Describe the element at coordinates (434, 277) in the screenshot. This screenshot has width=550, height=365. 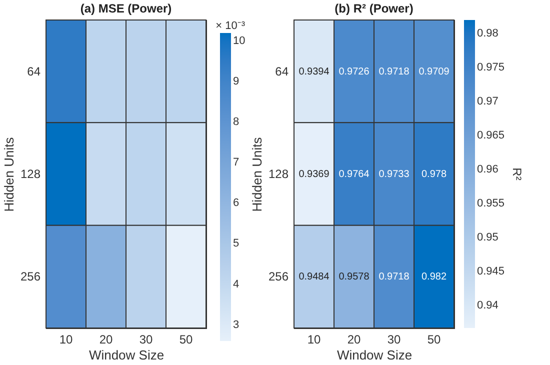
I see `data-label: 0.982` at that location.